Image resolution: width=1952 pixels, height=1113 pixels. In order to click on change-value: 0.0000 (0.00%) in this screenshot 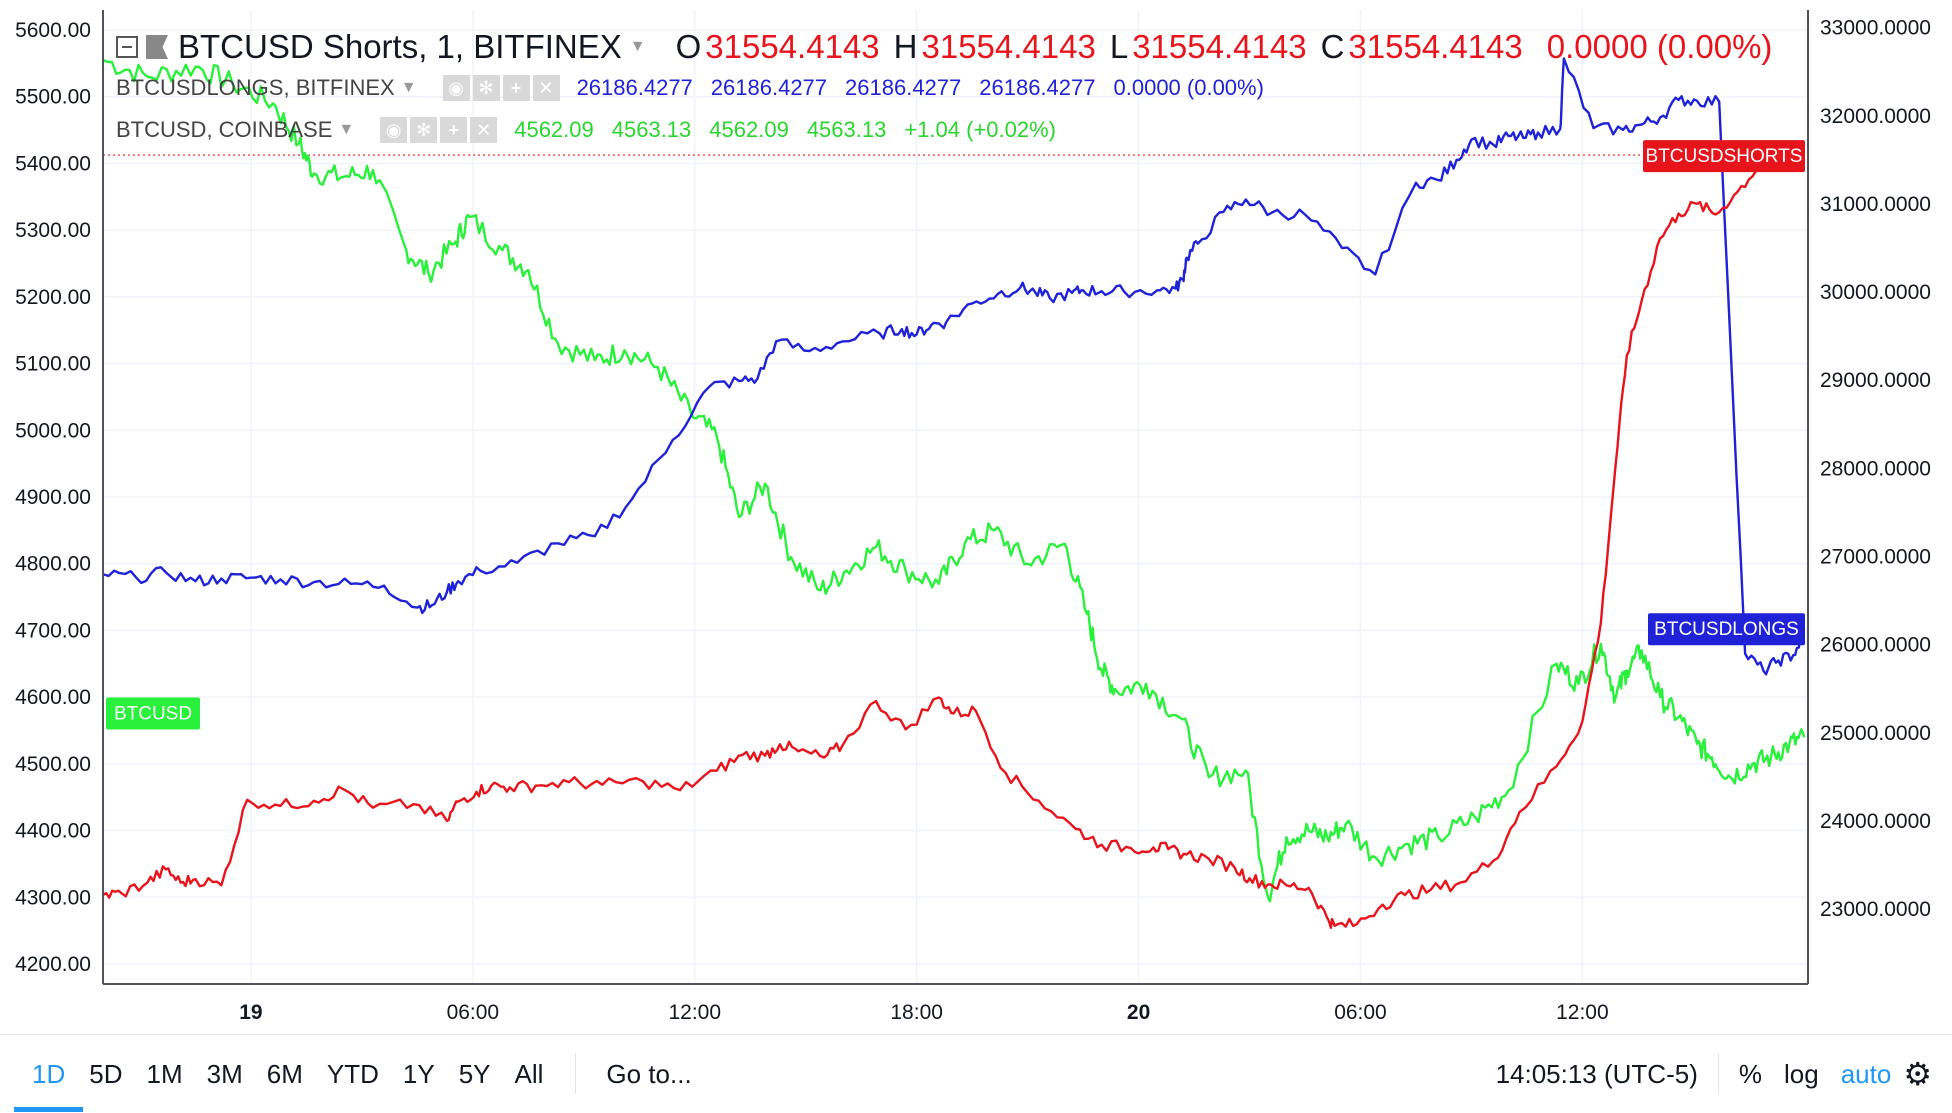, I will do `click(1659, 46)`.